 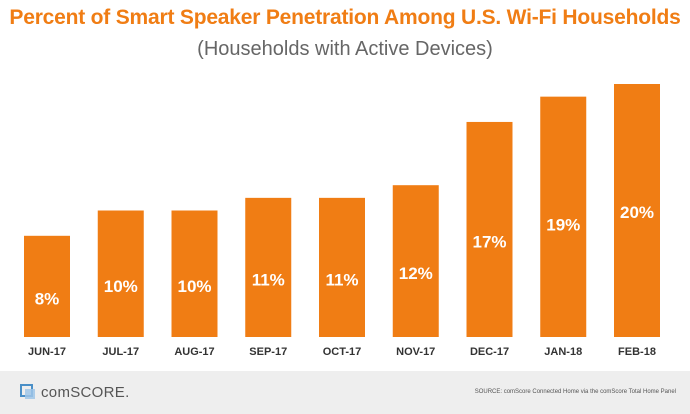 I want to click on x-tick-label: JAN-18, so click(x=563, y=352).